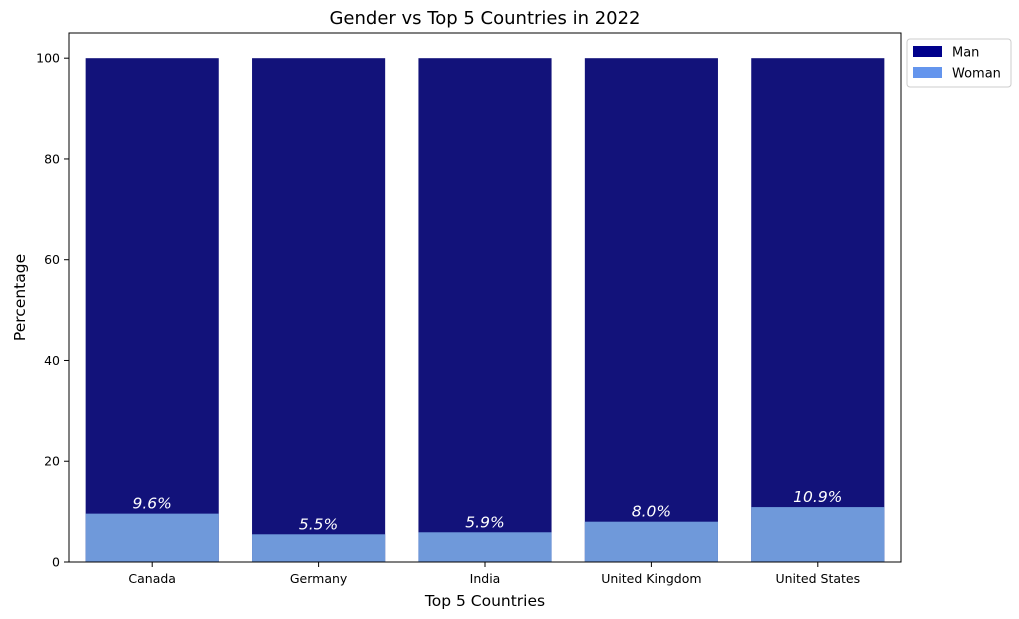  I want to click on x-tick-label: Germany, so click(319, 578).